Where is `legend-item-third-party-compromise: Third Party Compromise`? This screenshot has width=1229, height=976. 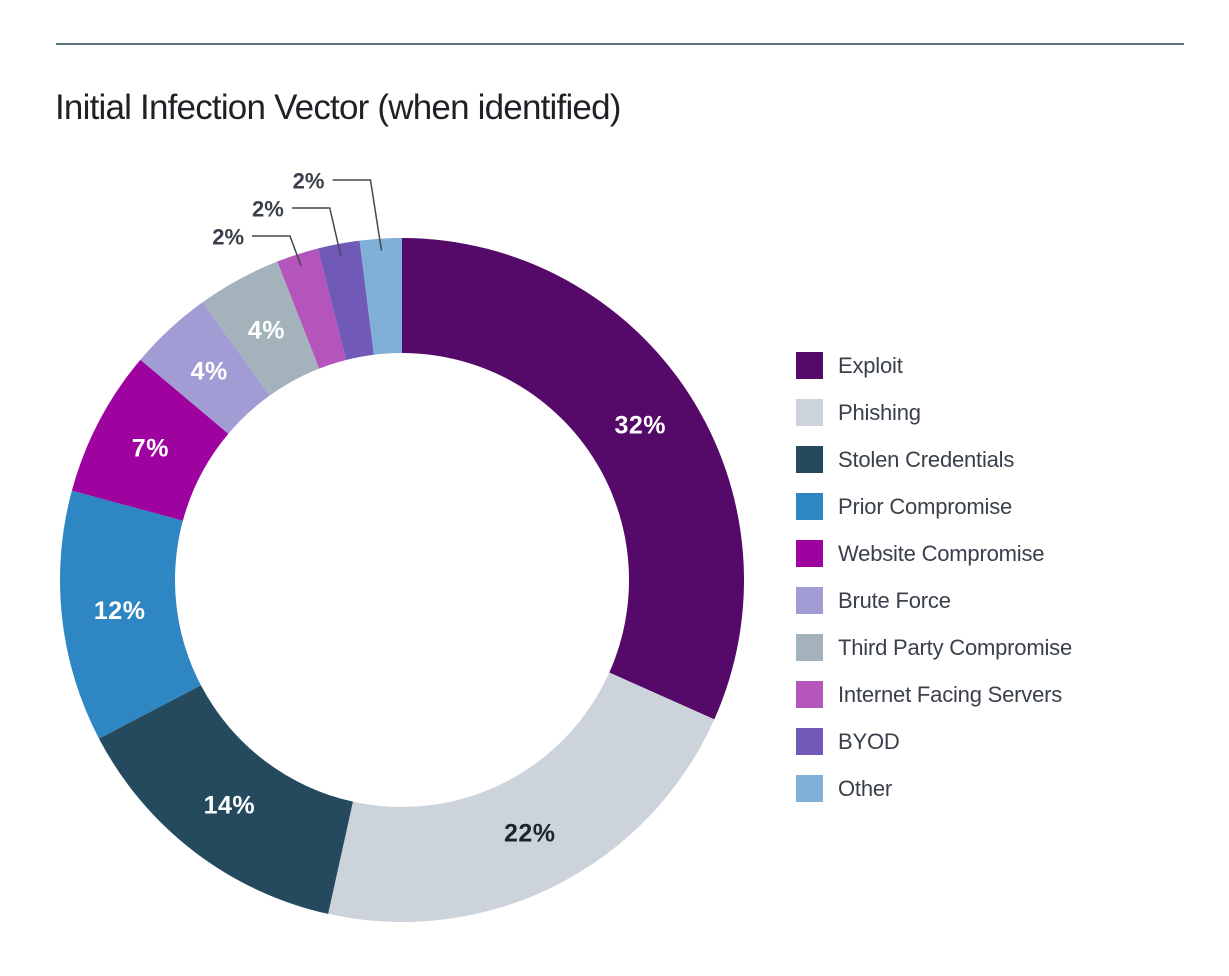 legend-item-third-party-compromise: Third Party Compromise is located at coordinates (934, 647).